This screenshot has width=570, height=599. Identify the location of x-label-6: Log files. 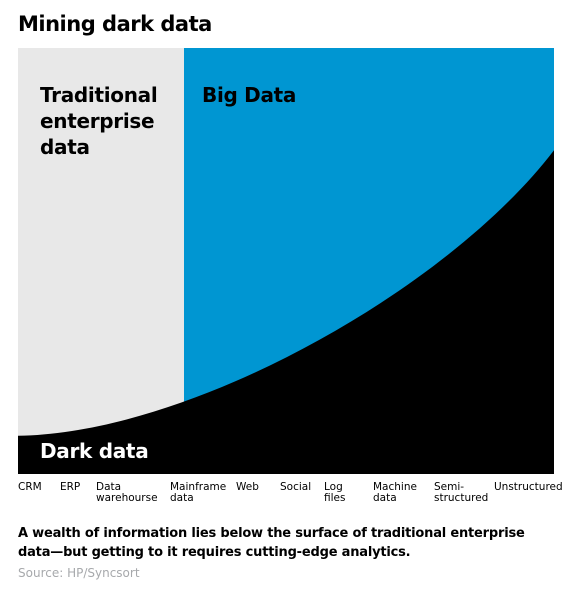
(335, 492).